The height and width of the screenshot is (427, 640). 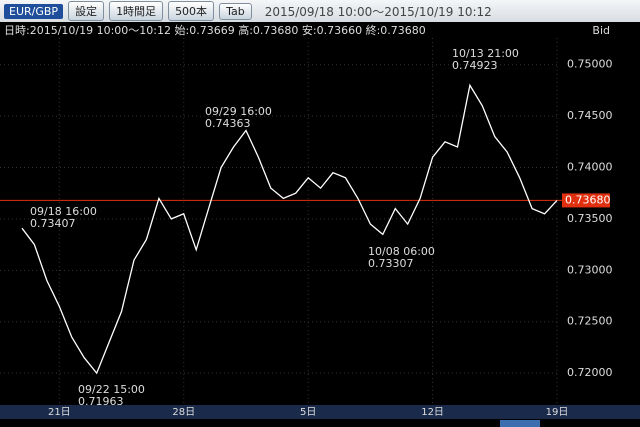 I want to click on current-price-box, so click(x=586, y=200).